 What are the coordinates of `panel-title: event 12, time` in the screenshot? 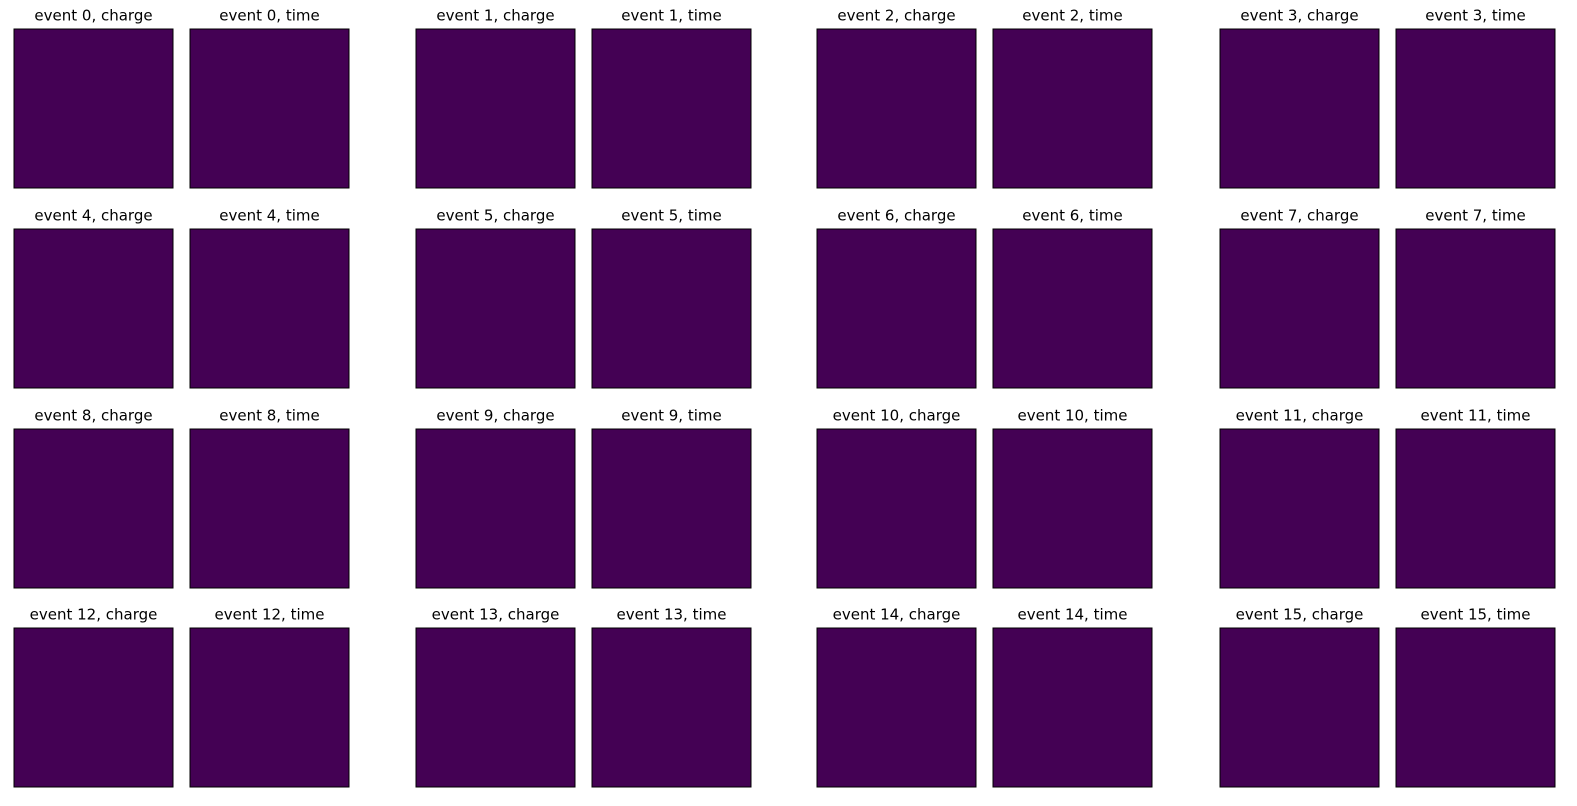 It's located at (269, 615).